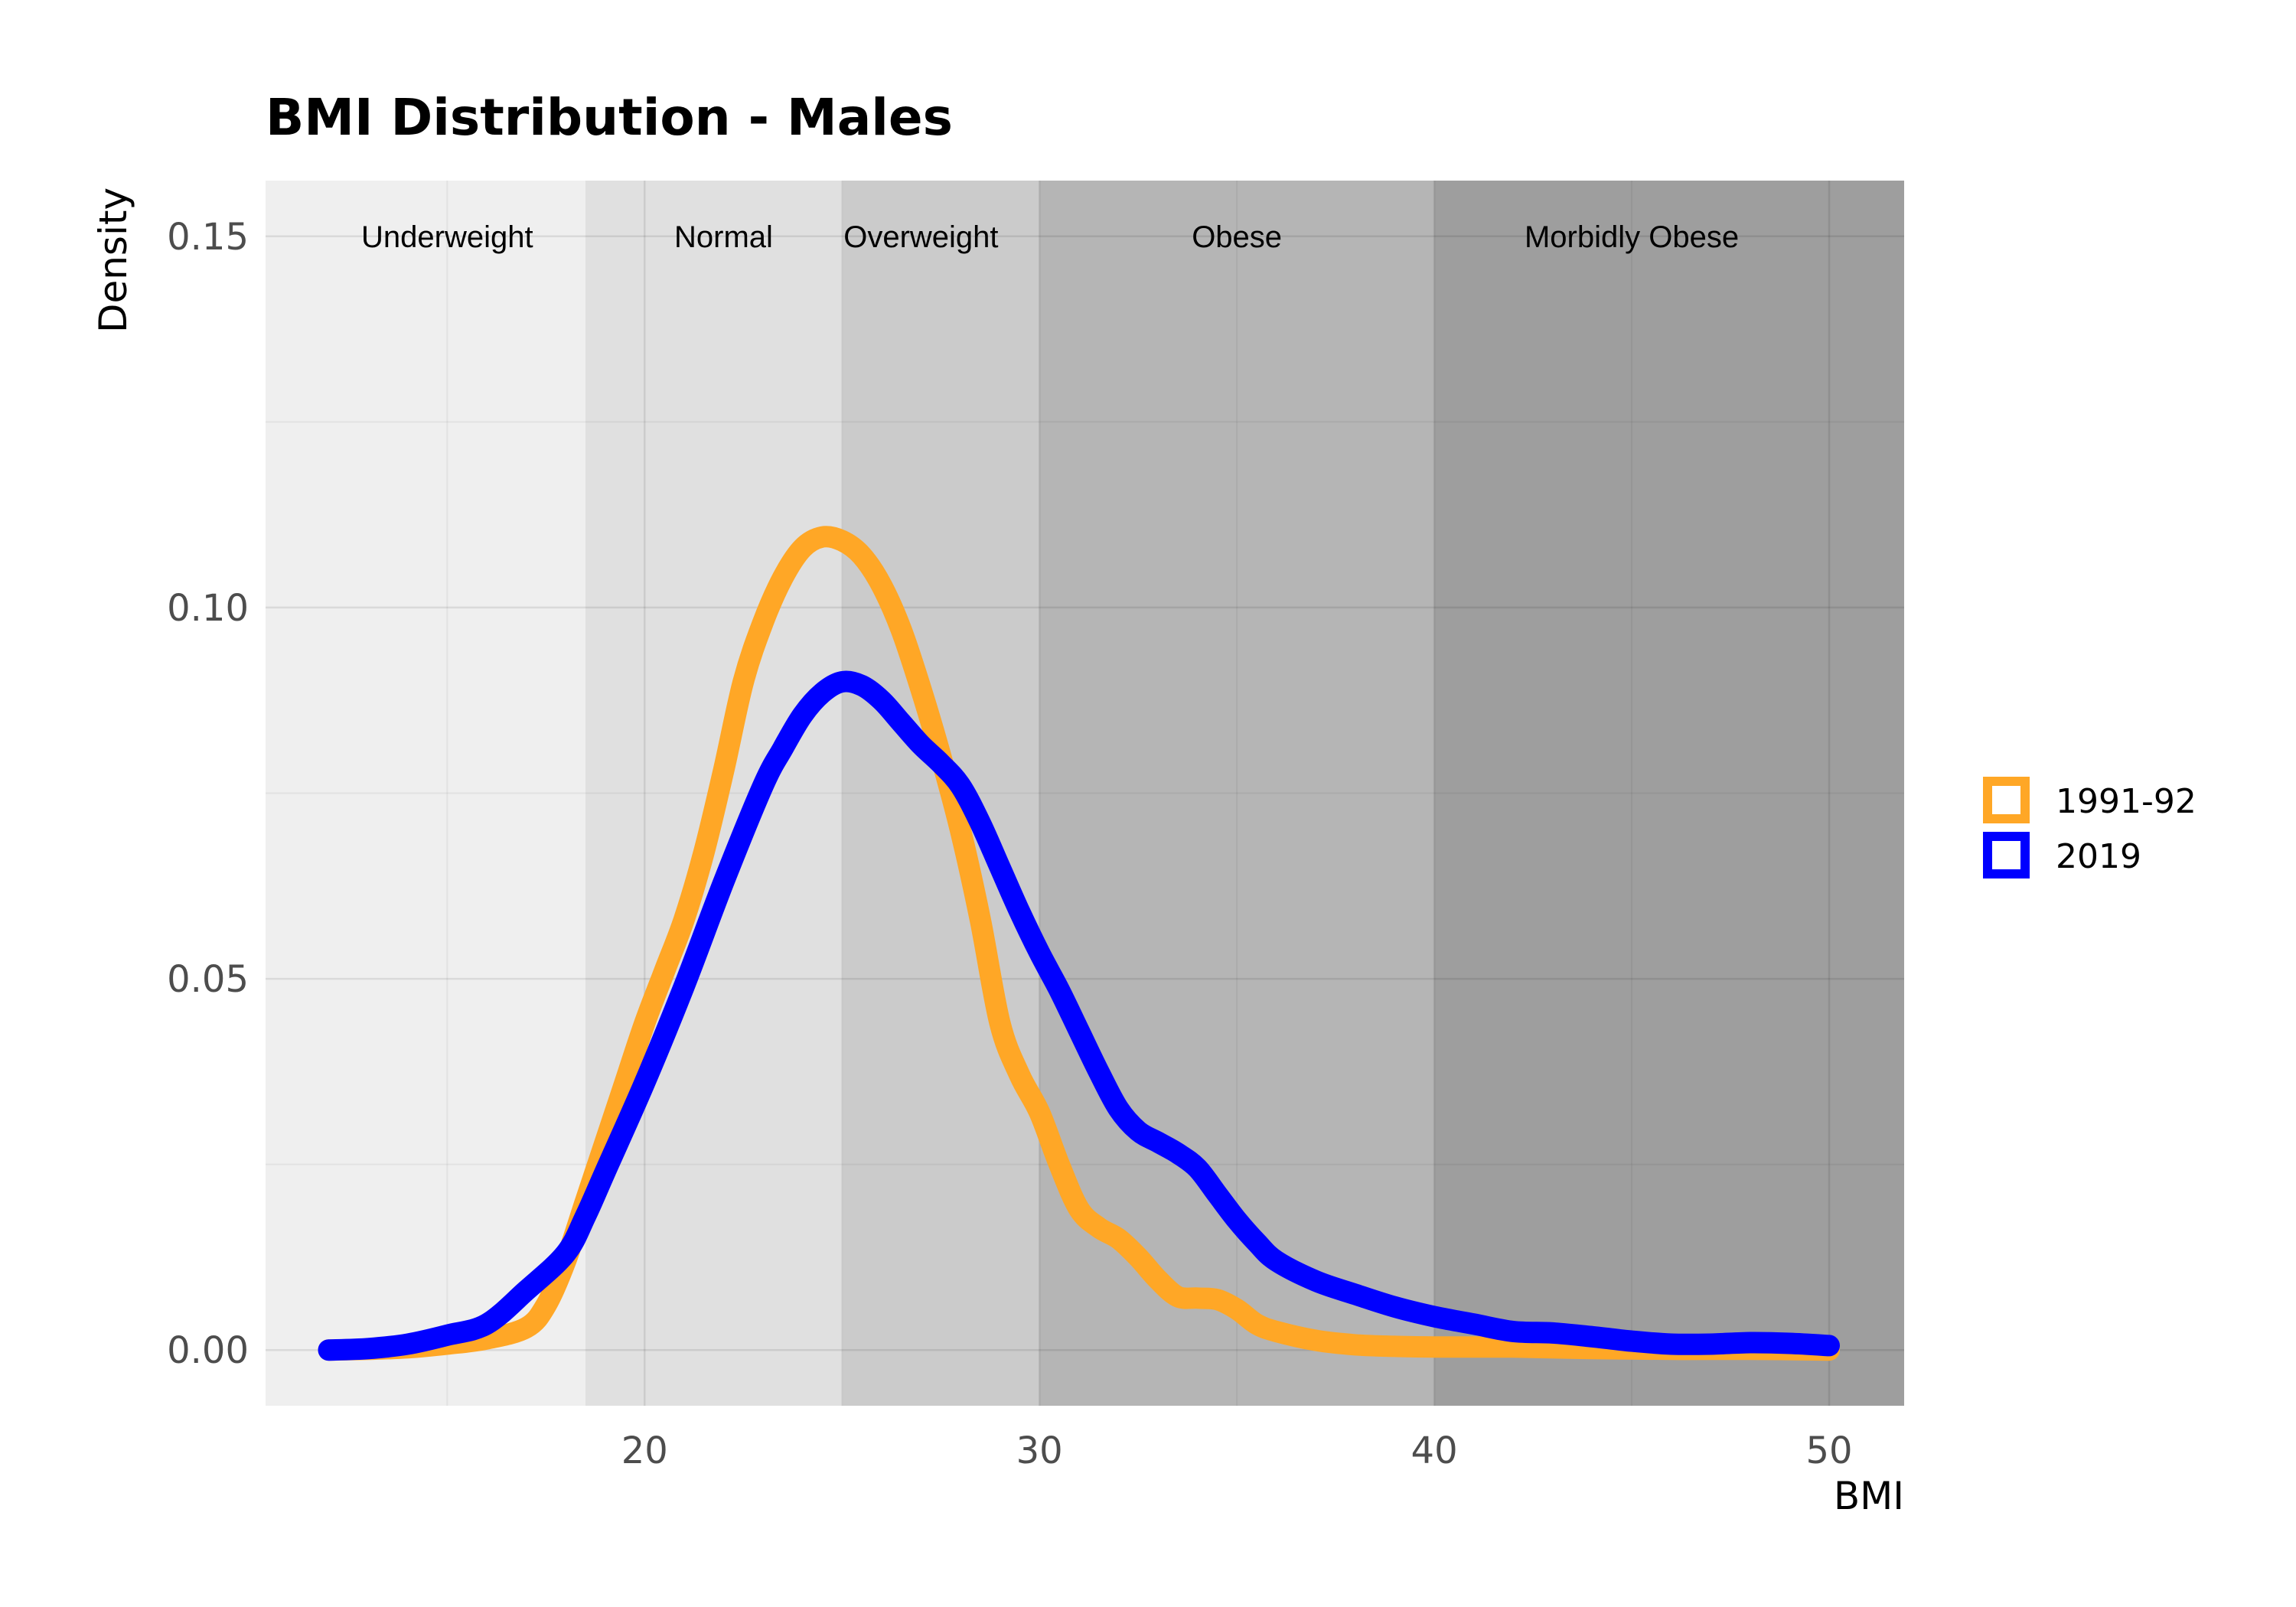  Describe the element at coordinates (1632, 237) in the screenshot. I see `band-label-morbidly-obese: Morbidly Obese` at that location.